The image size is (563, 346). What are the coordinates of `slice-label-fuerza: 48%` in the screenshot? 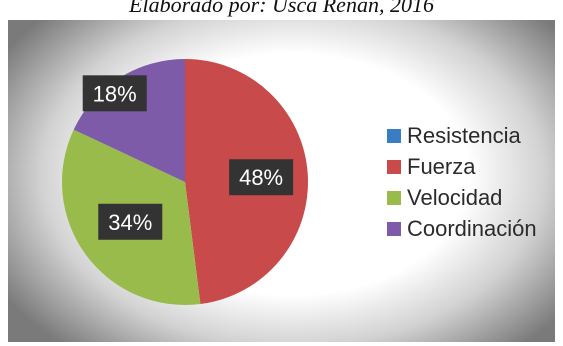 It's located at (261, 177).